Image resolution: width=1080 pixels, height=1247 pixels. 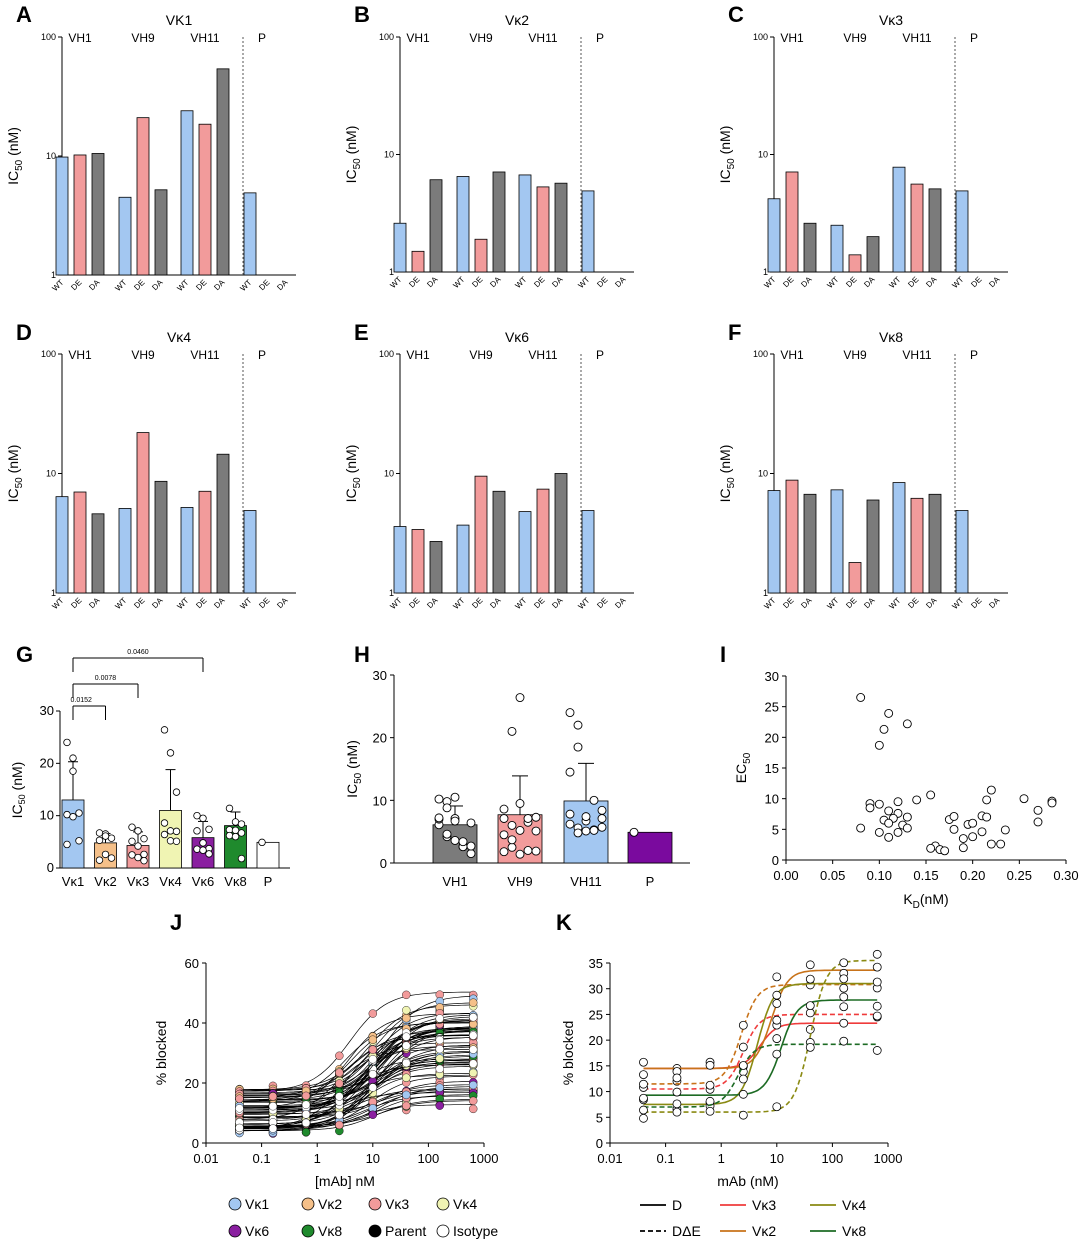 What do you see at coordinates (650, 881) in the screenshot?
I see `panel-H-x-label: P` at bounding box center [650, 881].